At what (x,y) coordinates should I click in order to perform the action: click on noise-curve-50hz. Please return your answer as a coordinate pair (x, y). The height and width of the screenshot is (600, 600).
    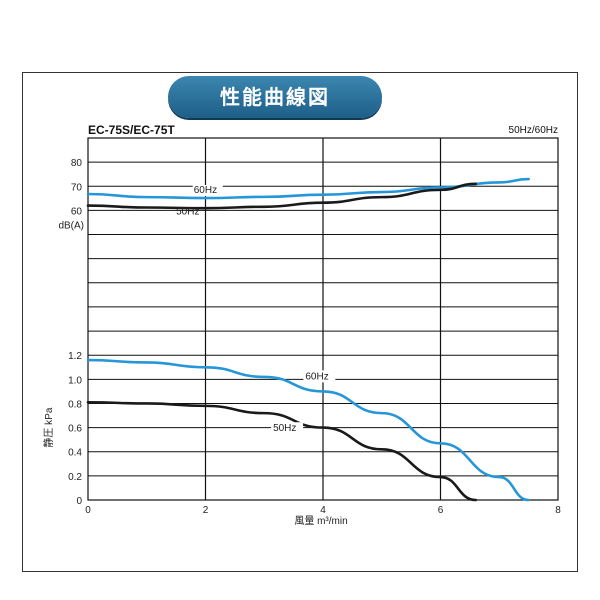
    Looking at the image, I should click on (282, 196).